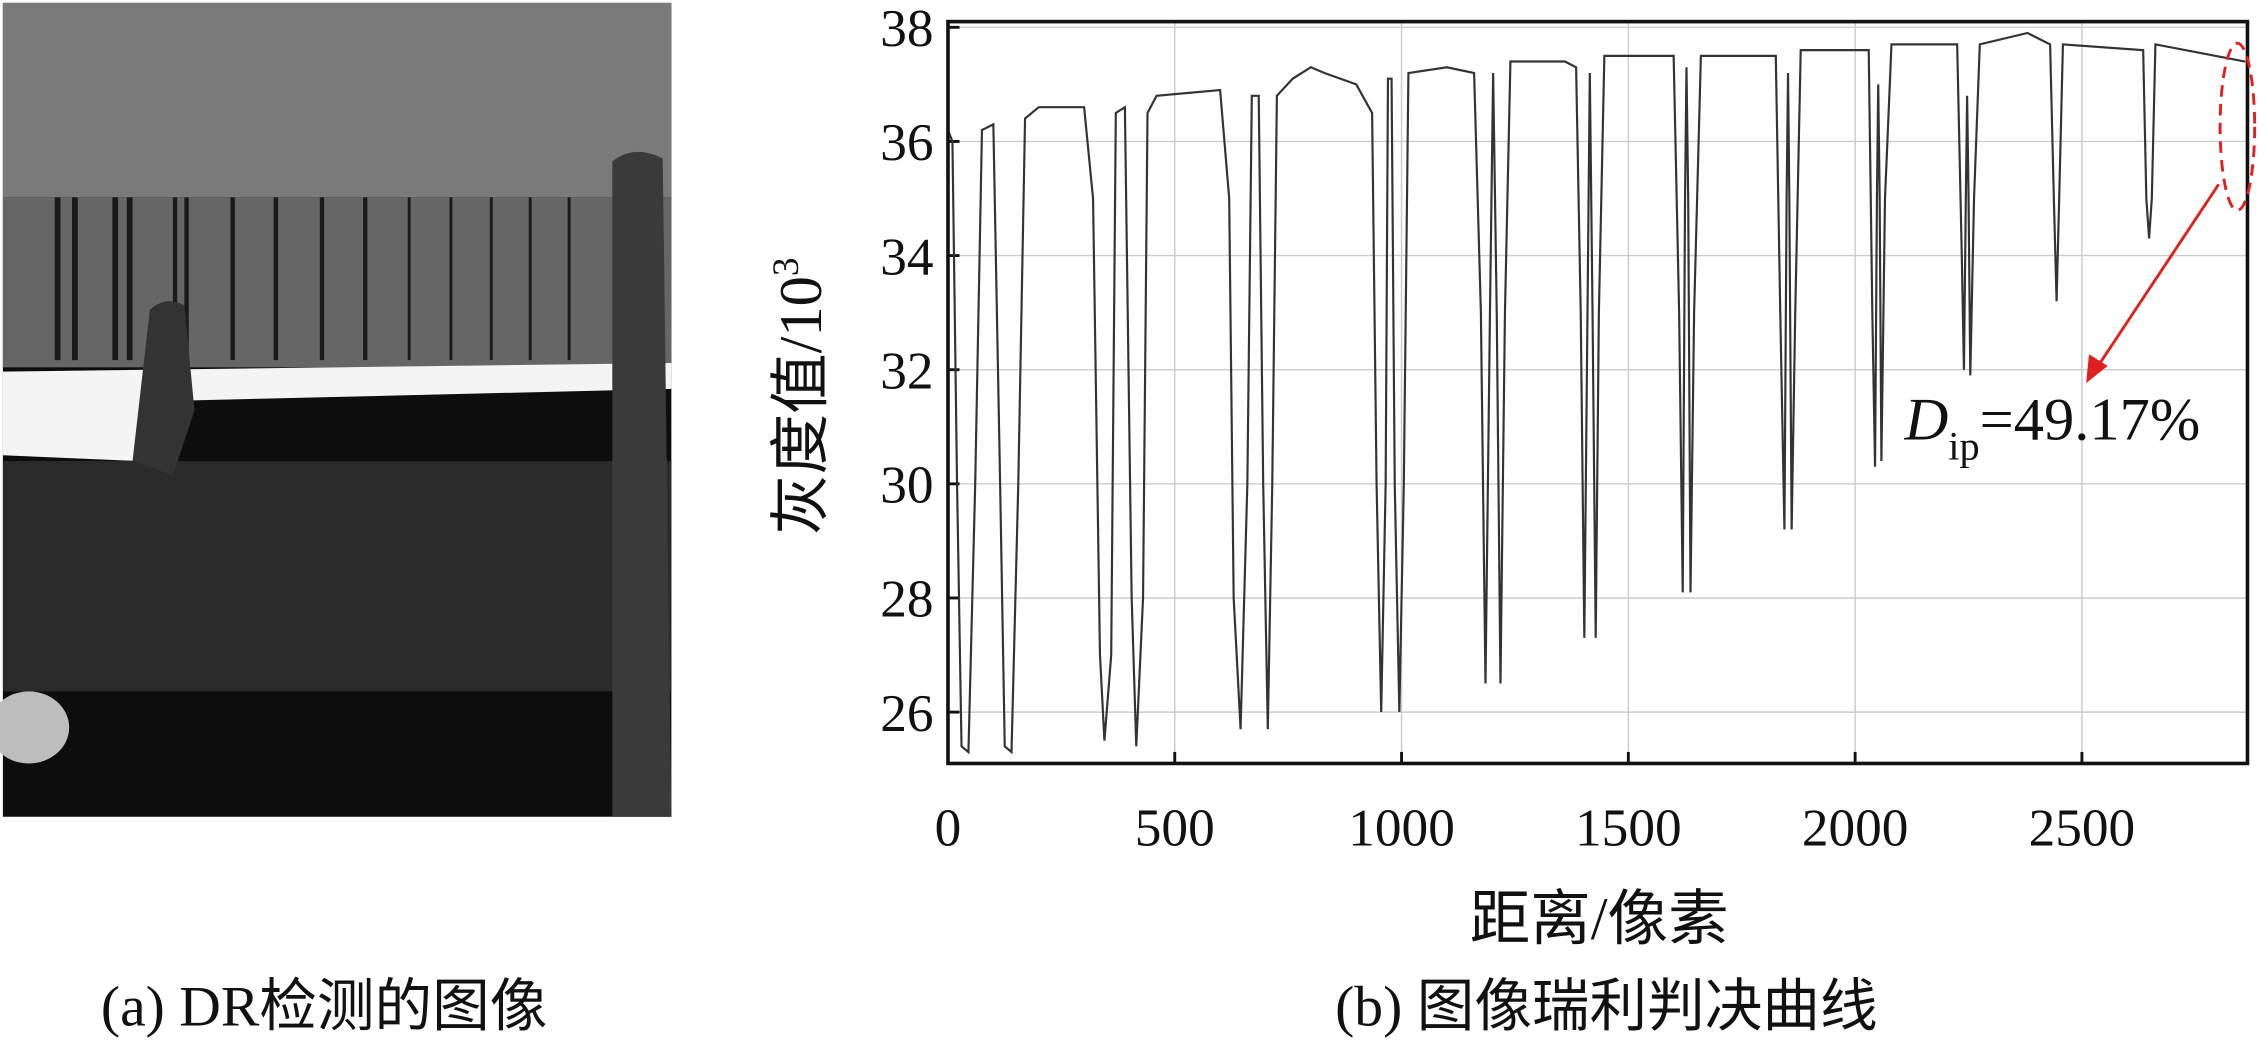 This screenshot has width=2259, height=1053. I want to click on x-tick-label: 2500, so click(2082, 828).